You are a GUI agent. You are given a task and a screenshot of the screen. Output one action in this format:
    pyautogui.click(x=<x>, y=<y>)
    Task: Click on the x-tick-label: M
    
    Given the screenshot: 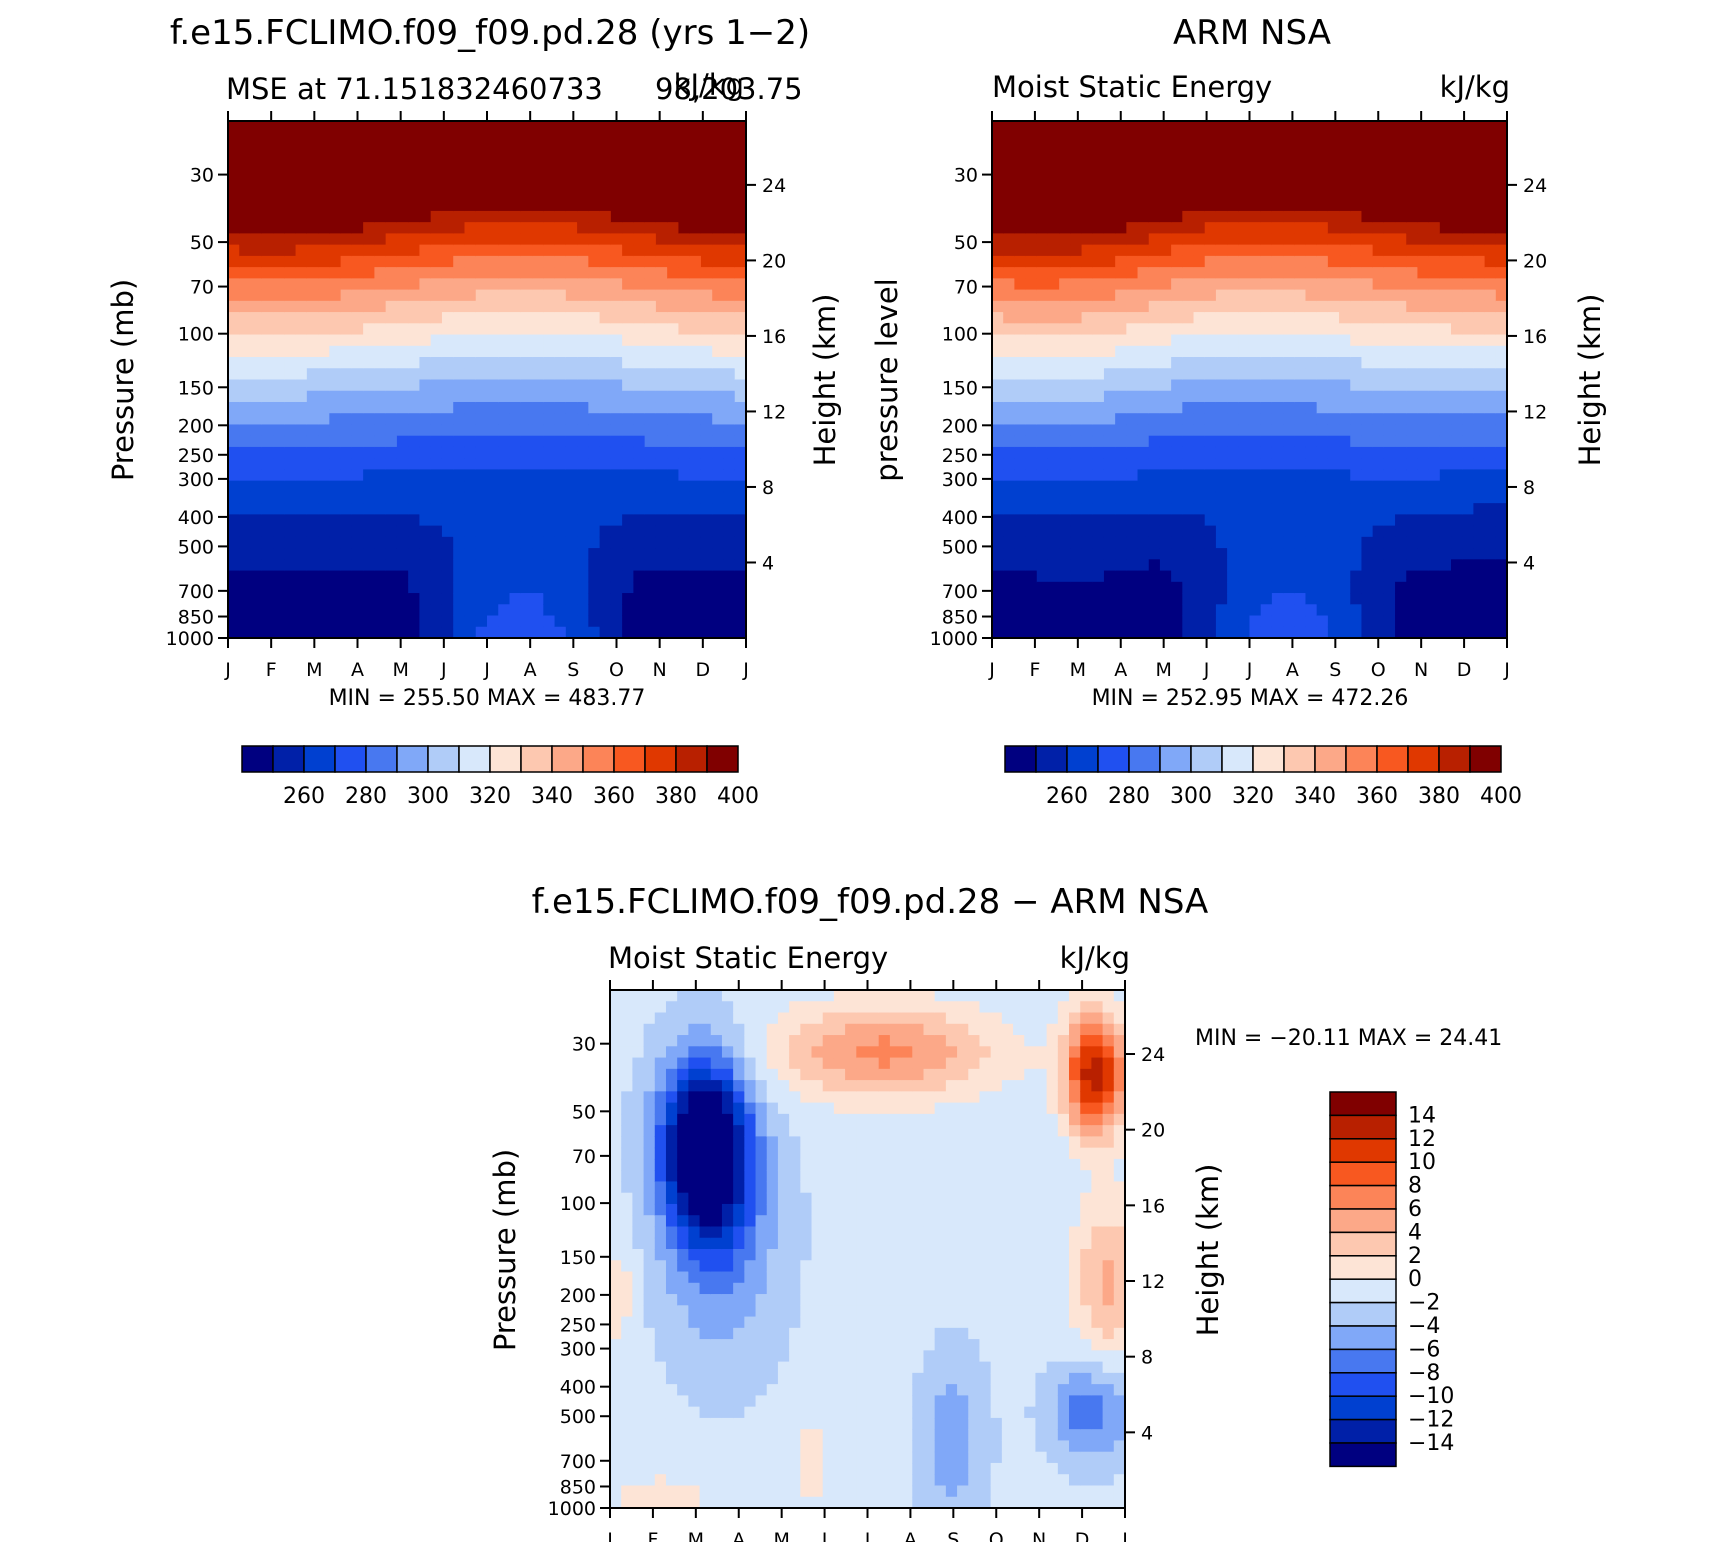 What is the action you would take?
    pyautogui.click(x=314, y=670)
    